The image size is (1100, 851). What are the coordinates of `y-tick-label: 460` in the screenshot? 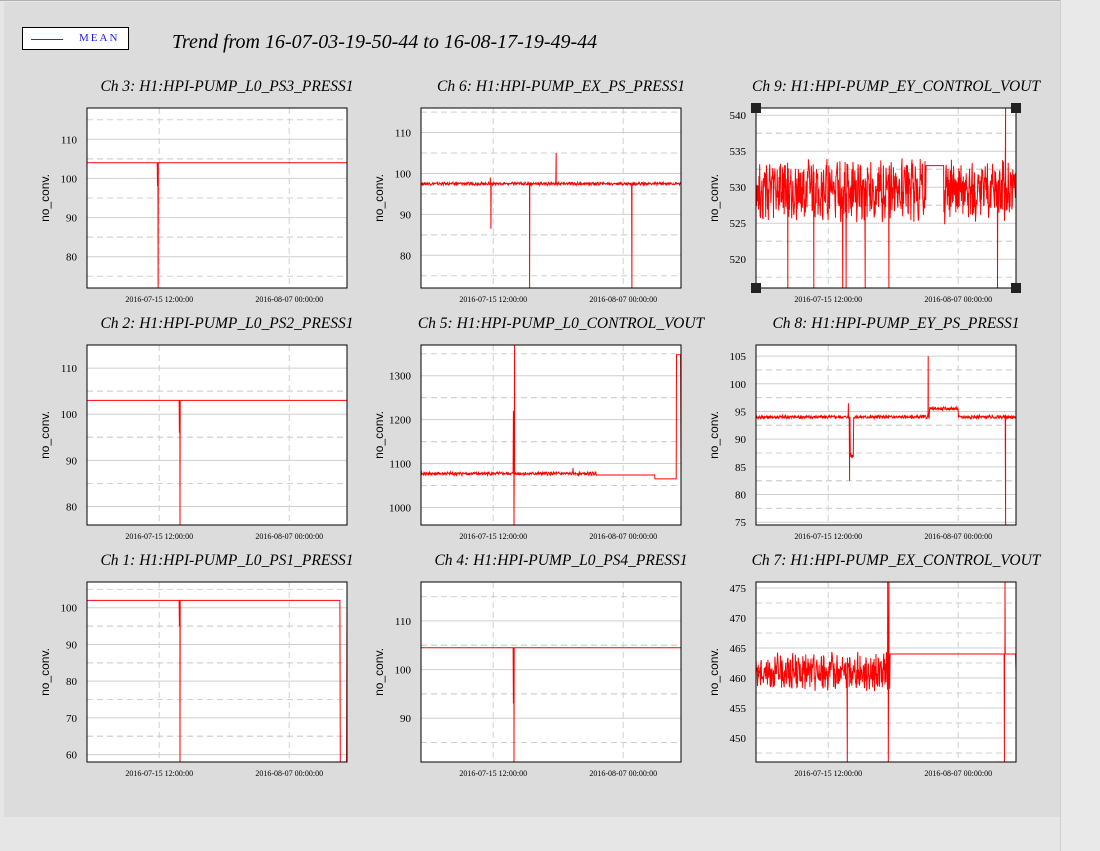 It's located at (738, 679).